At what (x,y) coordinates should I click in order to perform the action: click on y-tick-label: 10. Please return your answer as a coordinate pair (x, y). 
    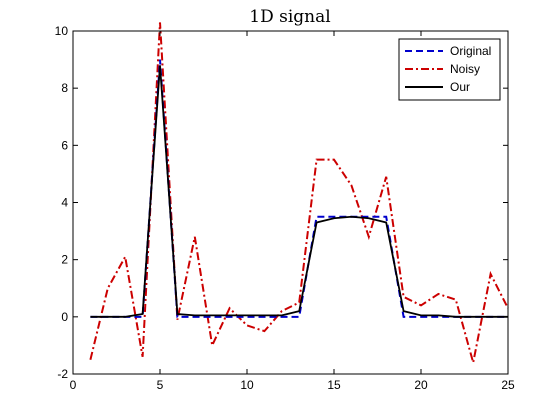
    Looking at the image, I should click on (62, 31).